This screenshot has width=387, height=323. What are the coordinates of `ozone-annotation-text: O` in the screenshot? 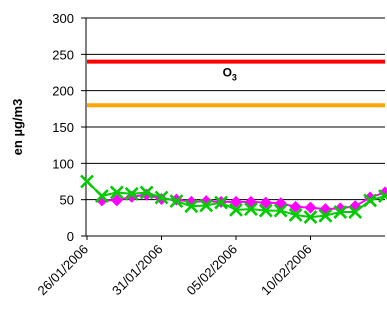 It's located at (227, 73).